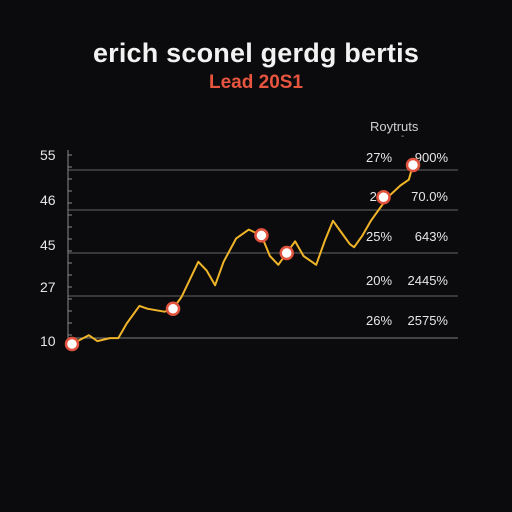  What do you see at coordinates (379, 320) in the screenshot?
I see `row-label-left: 26%` at bounding box center [379, 320].